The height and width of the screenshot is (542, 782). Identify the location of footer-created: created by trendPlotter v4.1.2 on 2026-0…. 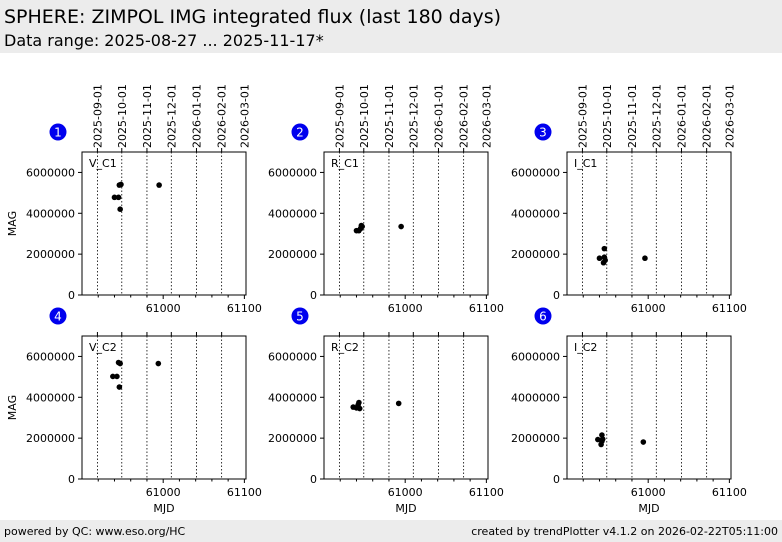
(624, 531).